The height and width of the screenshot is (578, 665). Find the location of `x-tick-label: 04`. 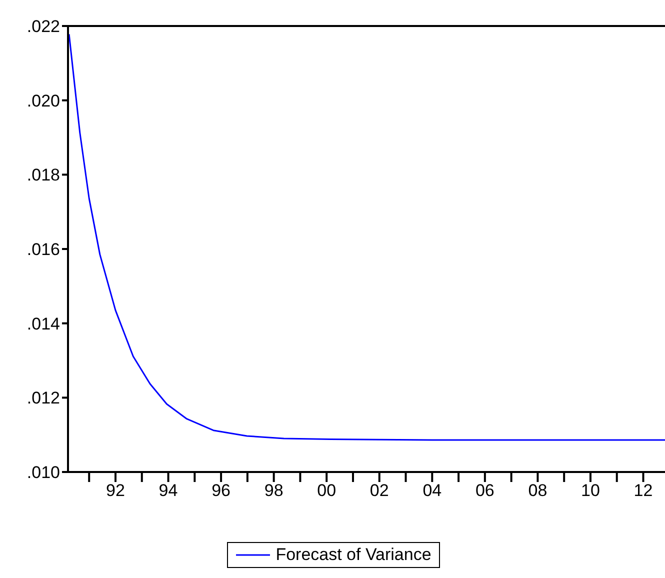

x-tick-label: 04 is located at coordinates (432, 490).